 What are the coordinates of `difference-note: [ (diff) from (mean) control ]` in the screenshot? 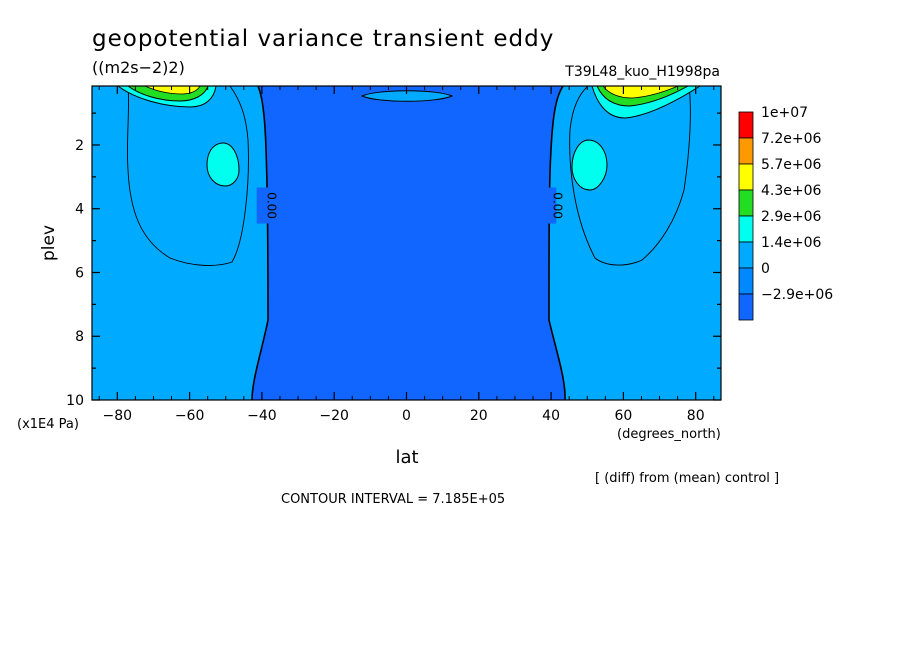 It's located at (687, 478).